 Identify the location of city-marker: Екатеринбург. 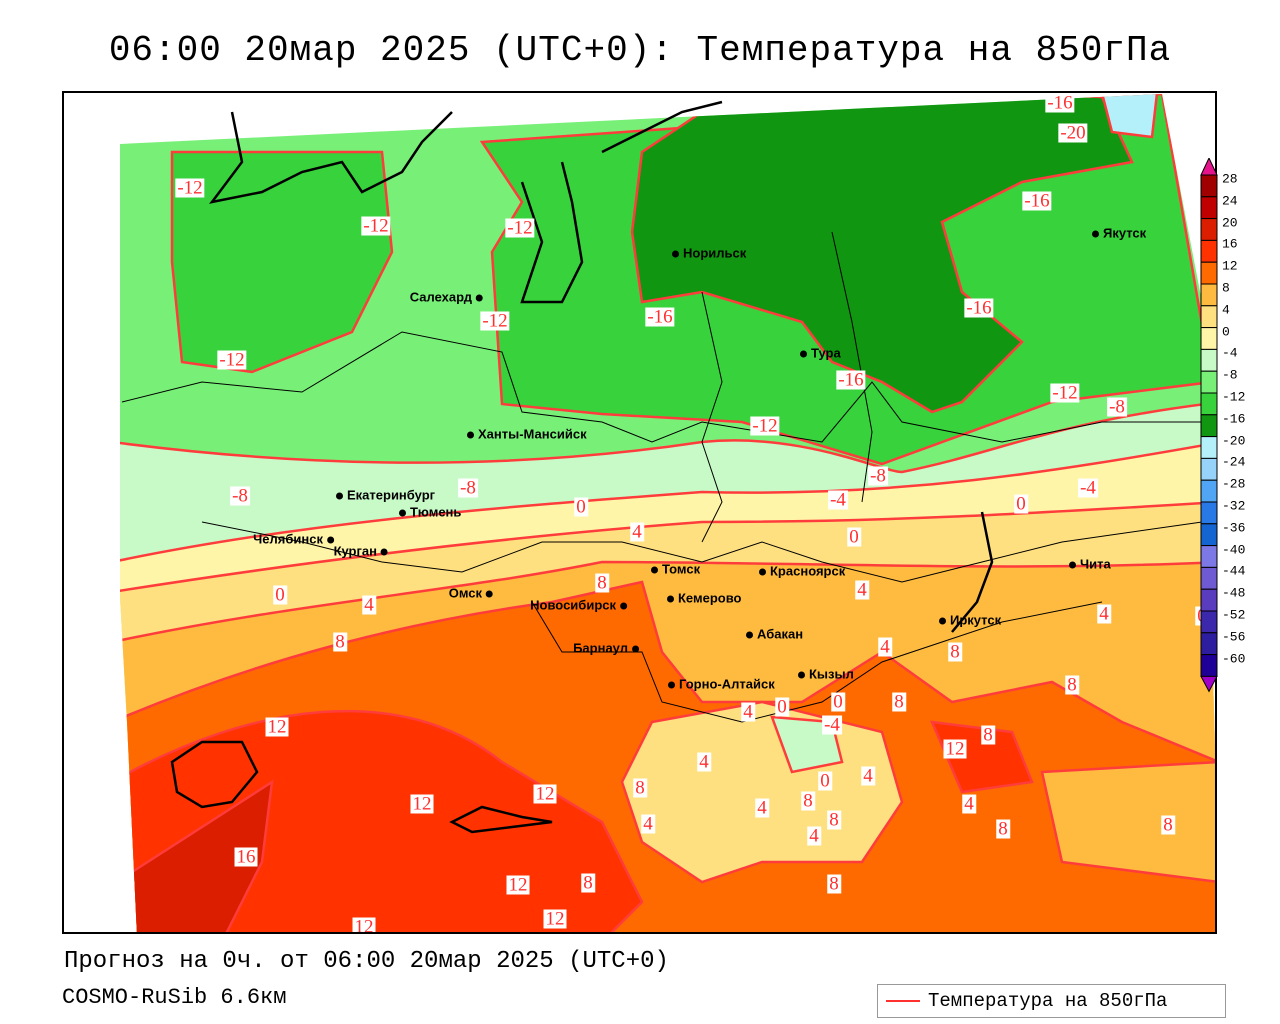
(385, 495).